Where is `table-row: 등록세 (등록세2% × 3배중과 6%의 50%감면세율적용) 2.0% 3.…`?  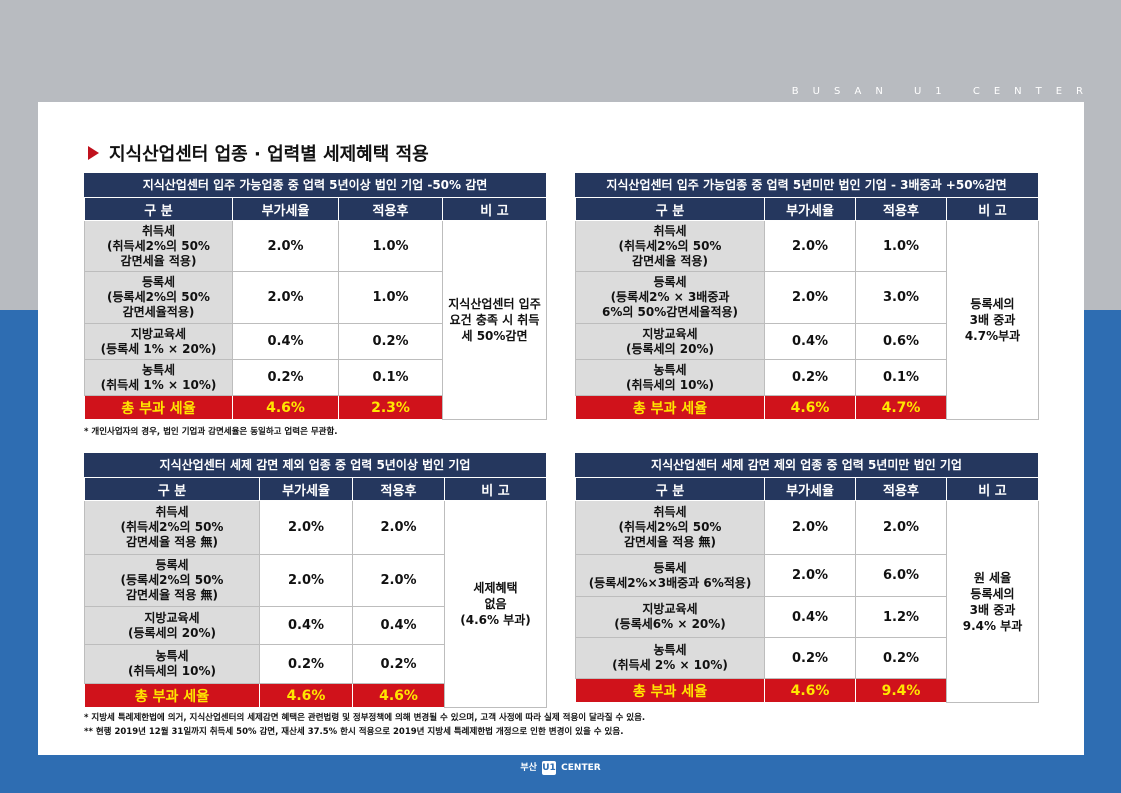 table-row: 등록세 (등록세2% × 3배중과 6%의 50%감면세율적용) 2.0% 3.… is located at coordinates (807, 297).